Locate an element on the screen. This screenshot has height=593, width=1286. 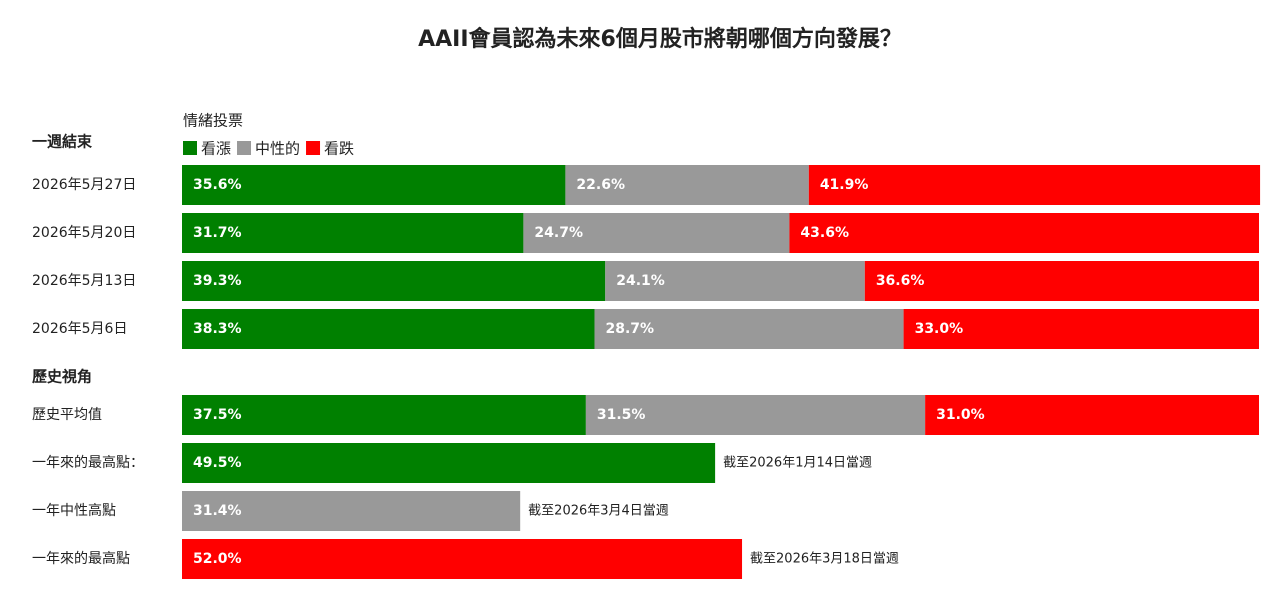
value-label: 33.0% is located at coordinates (939, 329).